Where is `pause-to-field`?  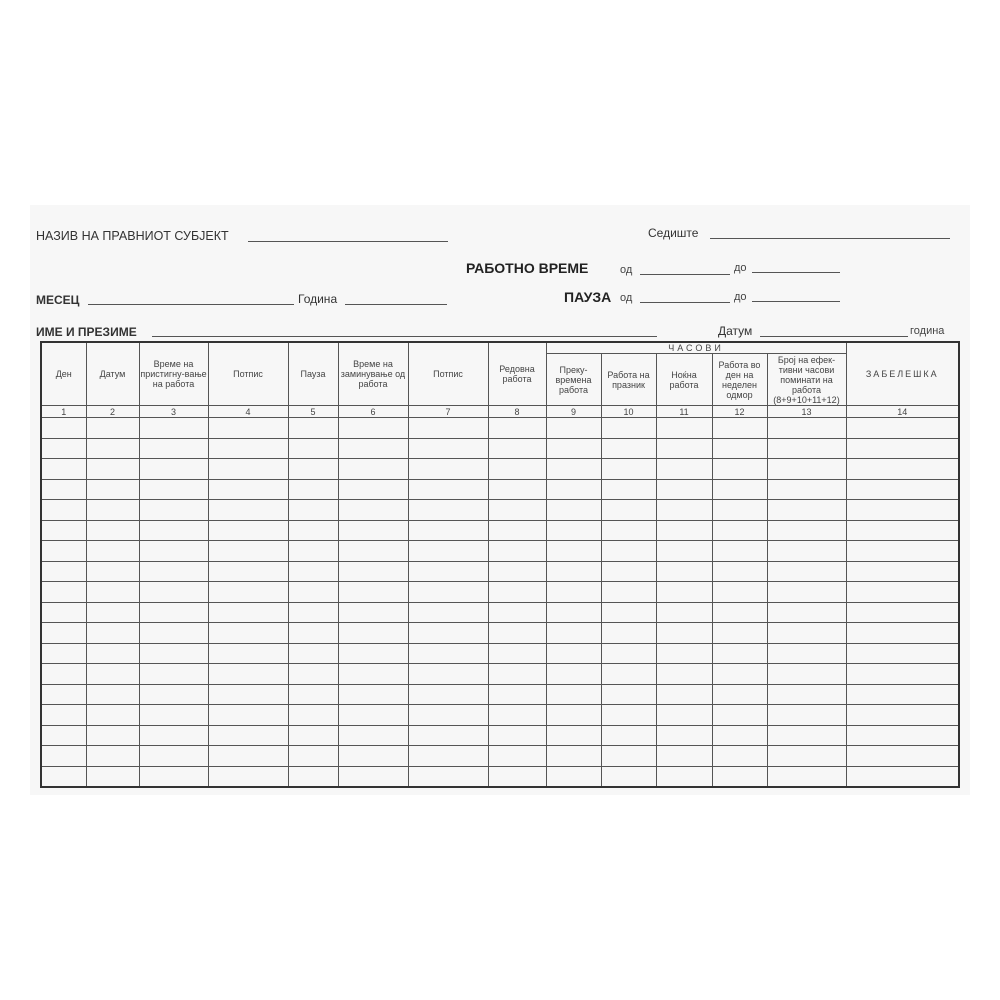
pause-to-field is located at coordinates (796, 301).